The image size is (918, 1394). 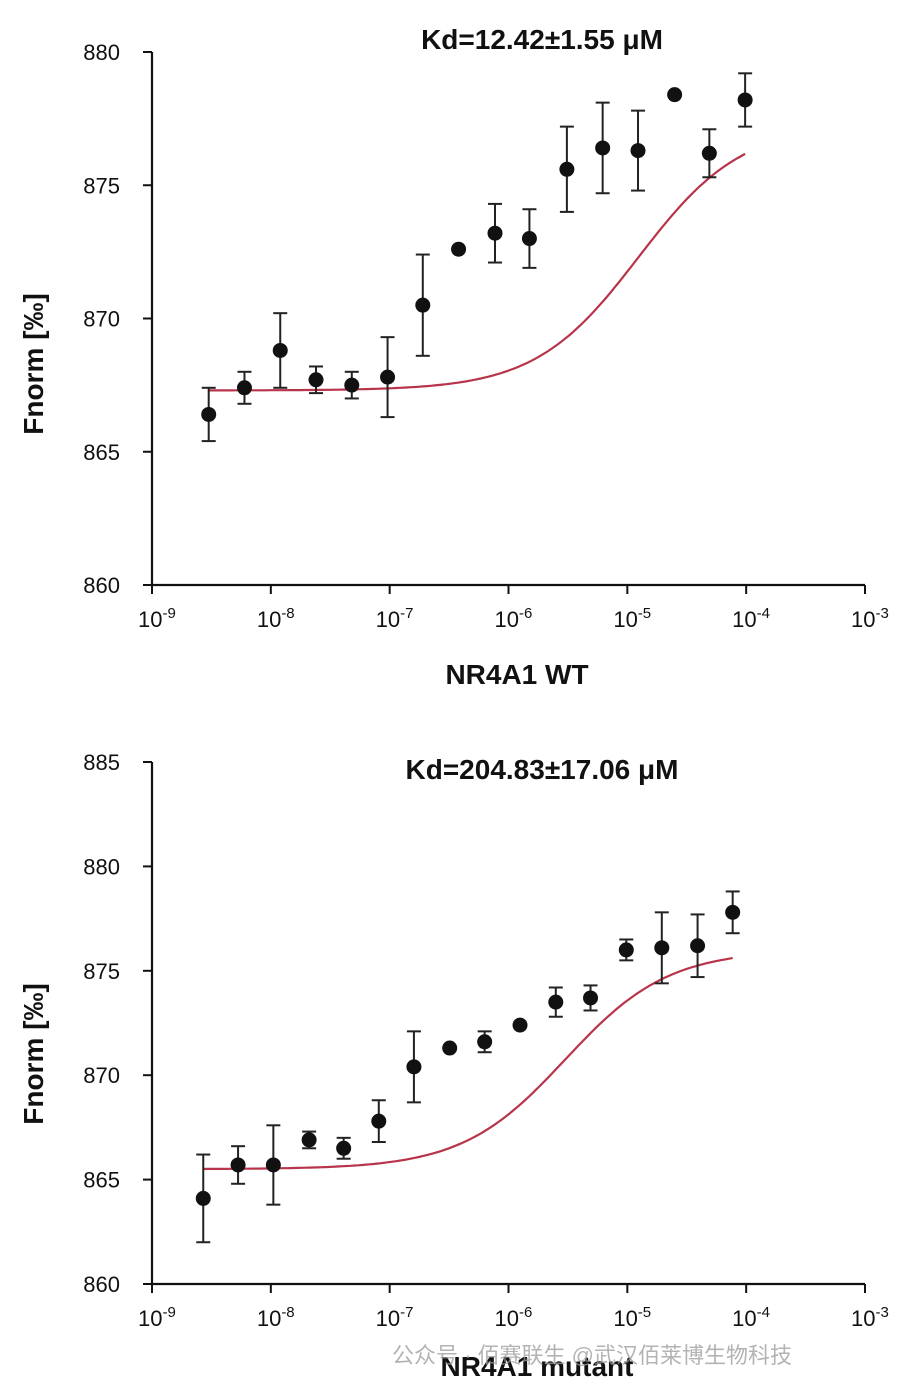 What do you see at coordinates (537, 1366) in the screenshot?
I see `x-axis-label: NR4A1 mutant` at bounding box center [537, 1366].